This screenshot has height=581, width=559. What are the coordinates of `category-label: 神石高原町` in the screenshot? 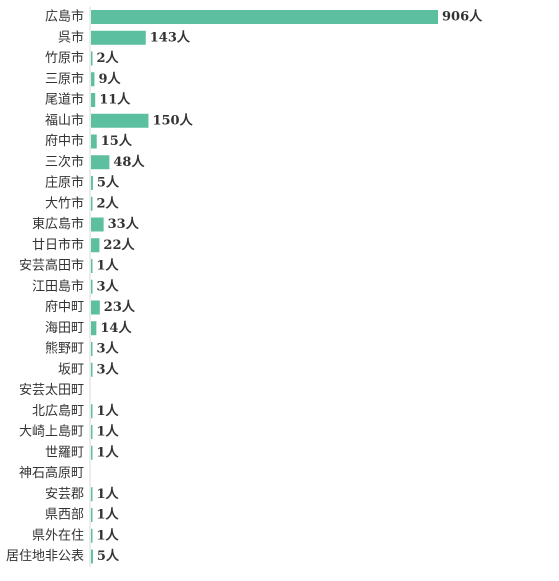 It's located at (51, 473).